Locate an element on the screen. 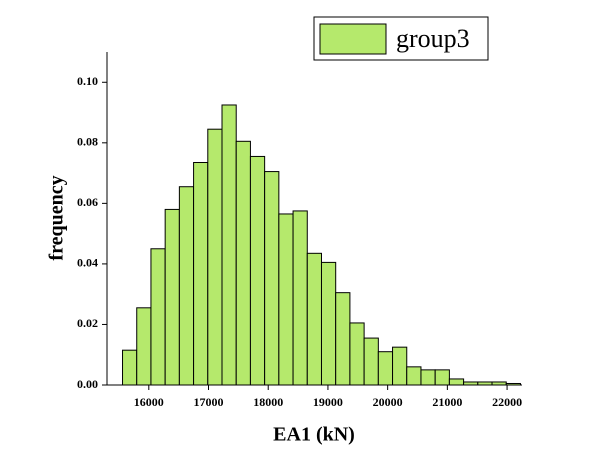 This screenshot has width=609, height=465. y-tick-label: 0.00 is located at coordinates (87, 384).